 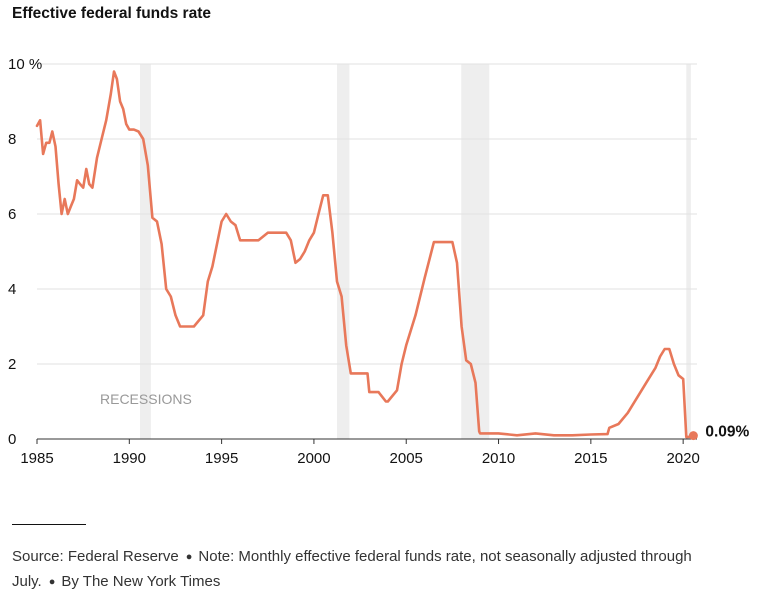 What do you see at coordinates (693, 436) in the screenshot?
I see `latest-value-dot` at bounding box center [693, 436].